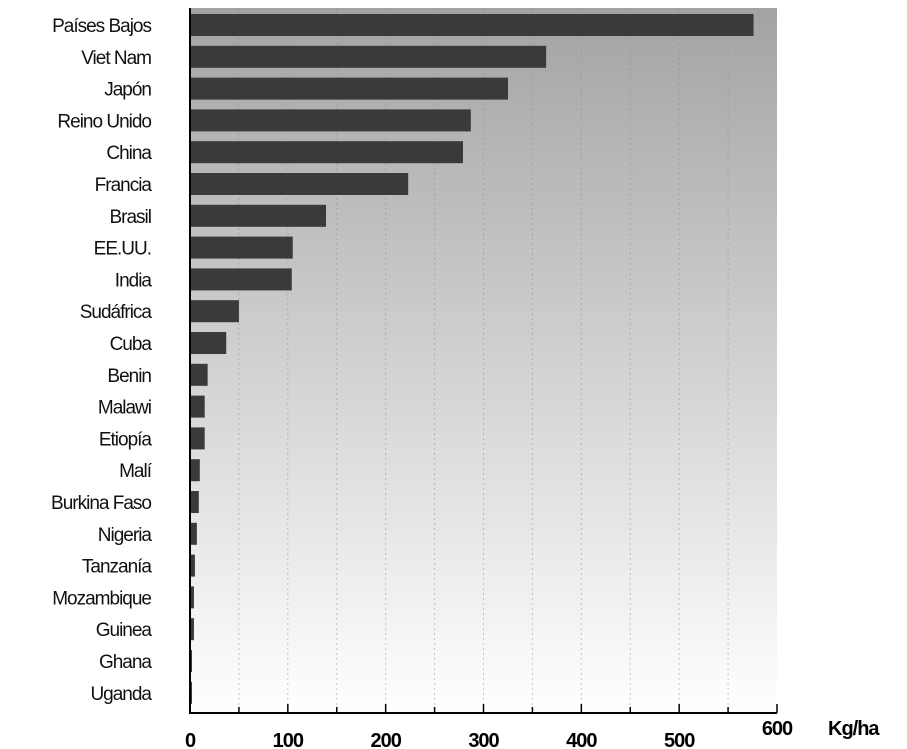  What do you see at coordinates (116, 58) in the screenshot?
I see `category-label: Viet Nam` at bounding box center [116, 58].